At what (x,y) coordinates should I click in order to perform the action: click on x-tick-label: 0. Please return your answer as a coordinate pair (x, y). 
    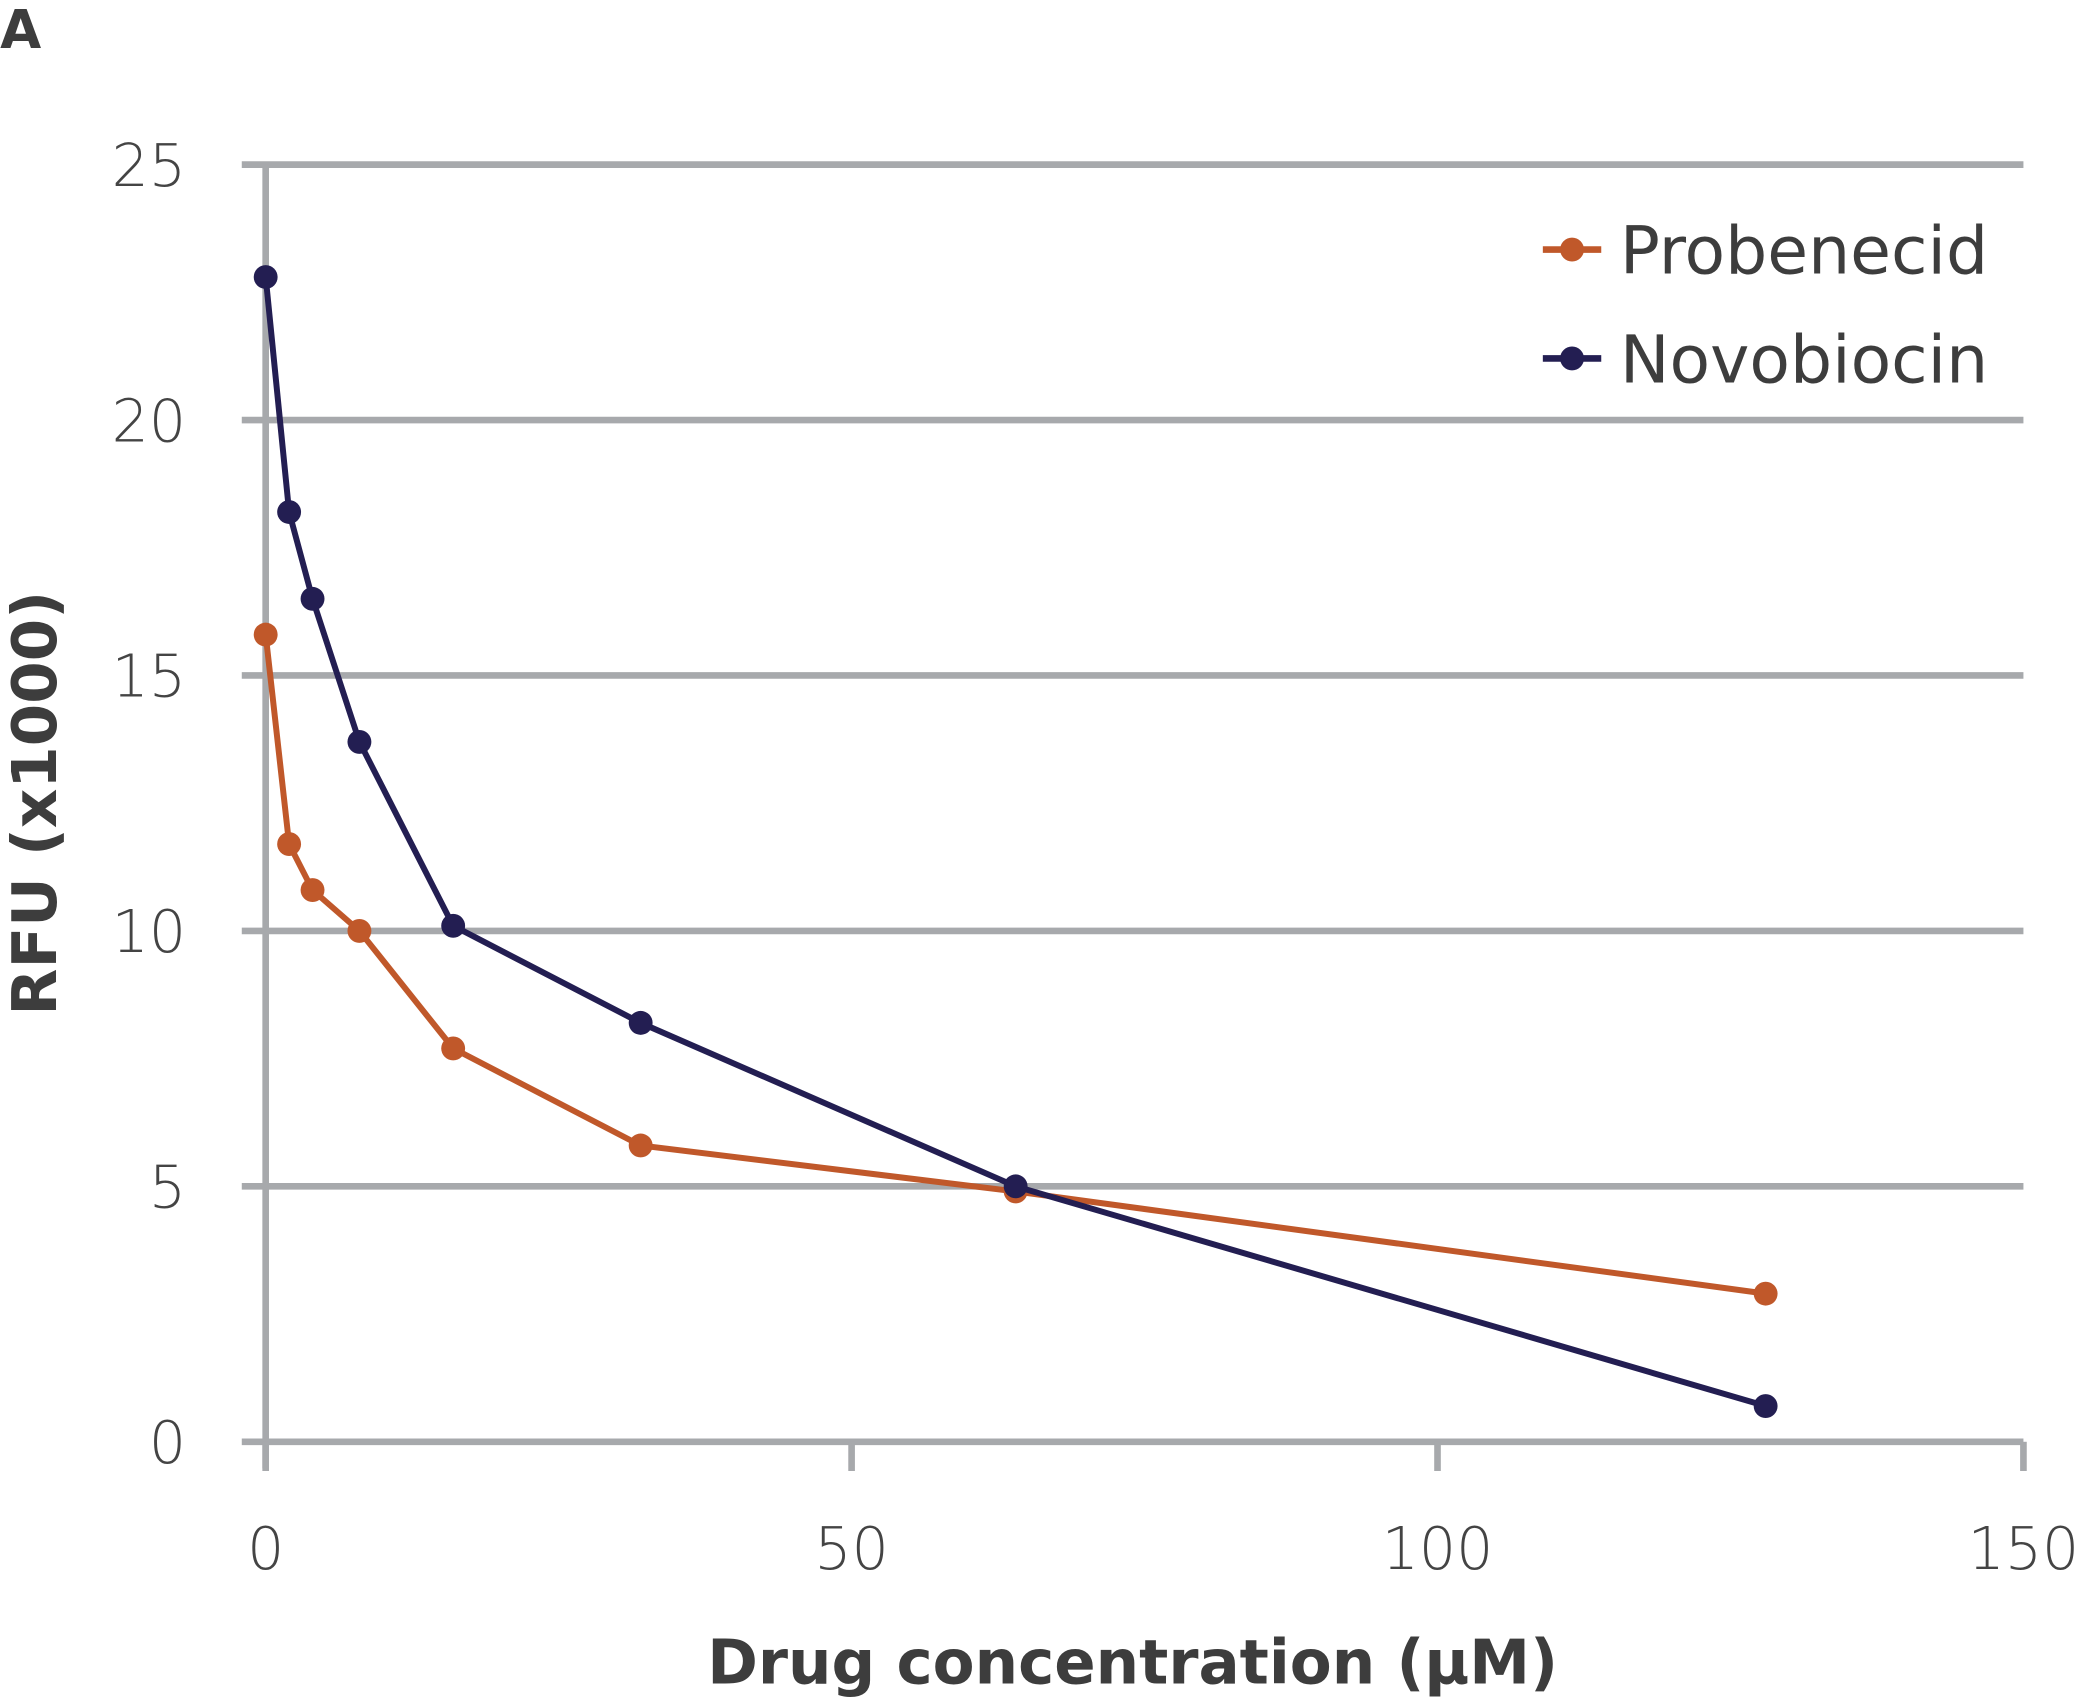
    Looking at the image, I should click on (265, 1549).